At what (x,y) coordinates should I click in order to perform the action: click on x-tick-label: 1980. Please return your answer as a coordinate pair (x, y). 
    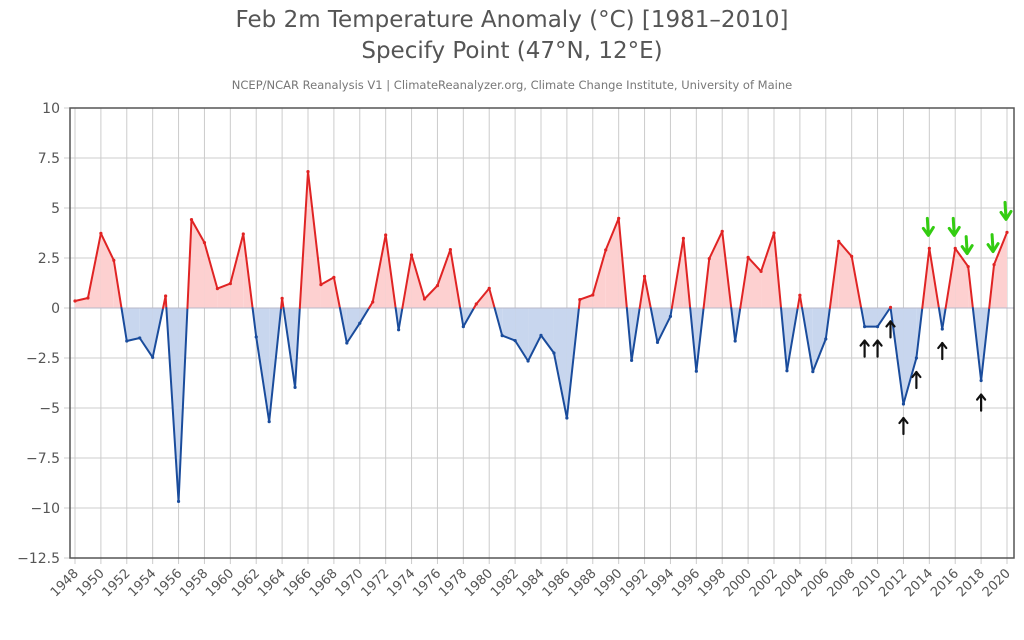
    Looking at the image, I should click on (479, 583).